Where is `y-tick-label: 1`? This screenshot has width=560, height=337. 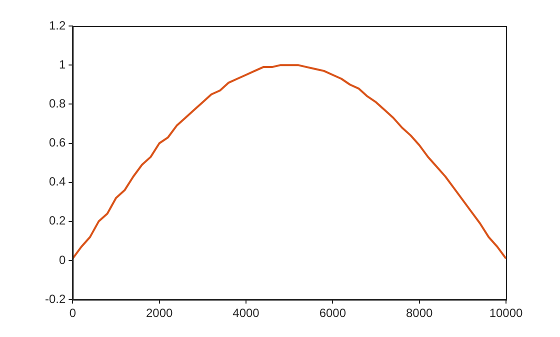
y-tick-label: 1 is located at coordinates (62, 64).